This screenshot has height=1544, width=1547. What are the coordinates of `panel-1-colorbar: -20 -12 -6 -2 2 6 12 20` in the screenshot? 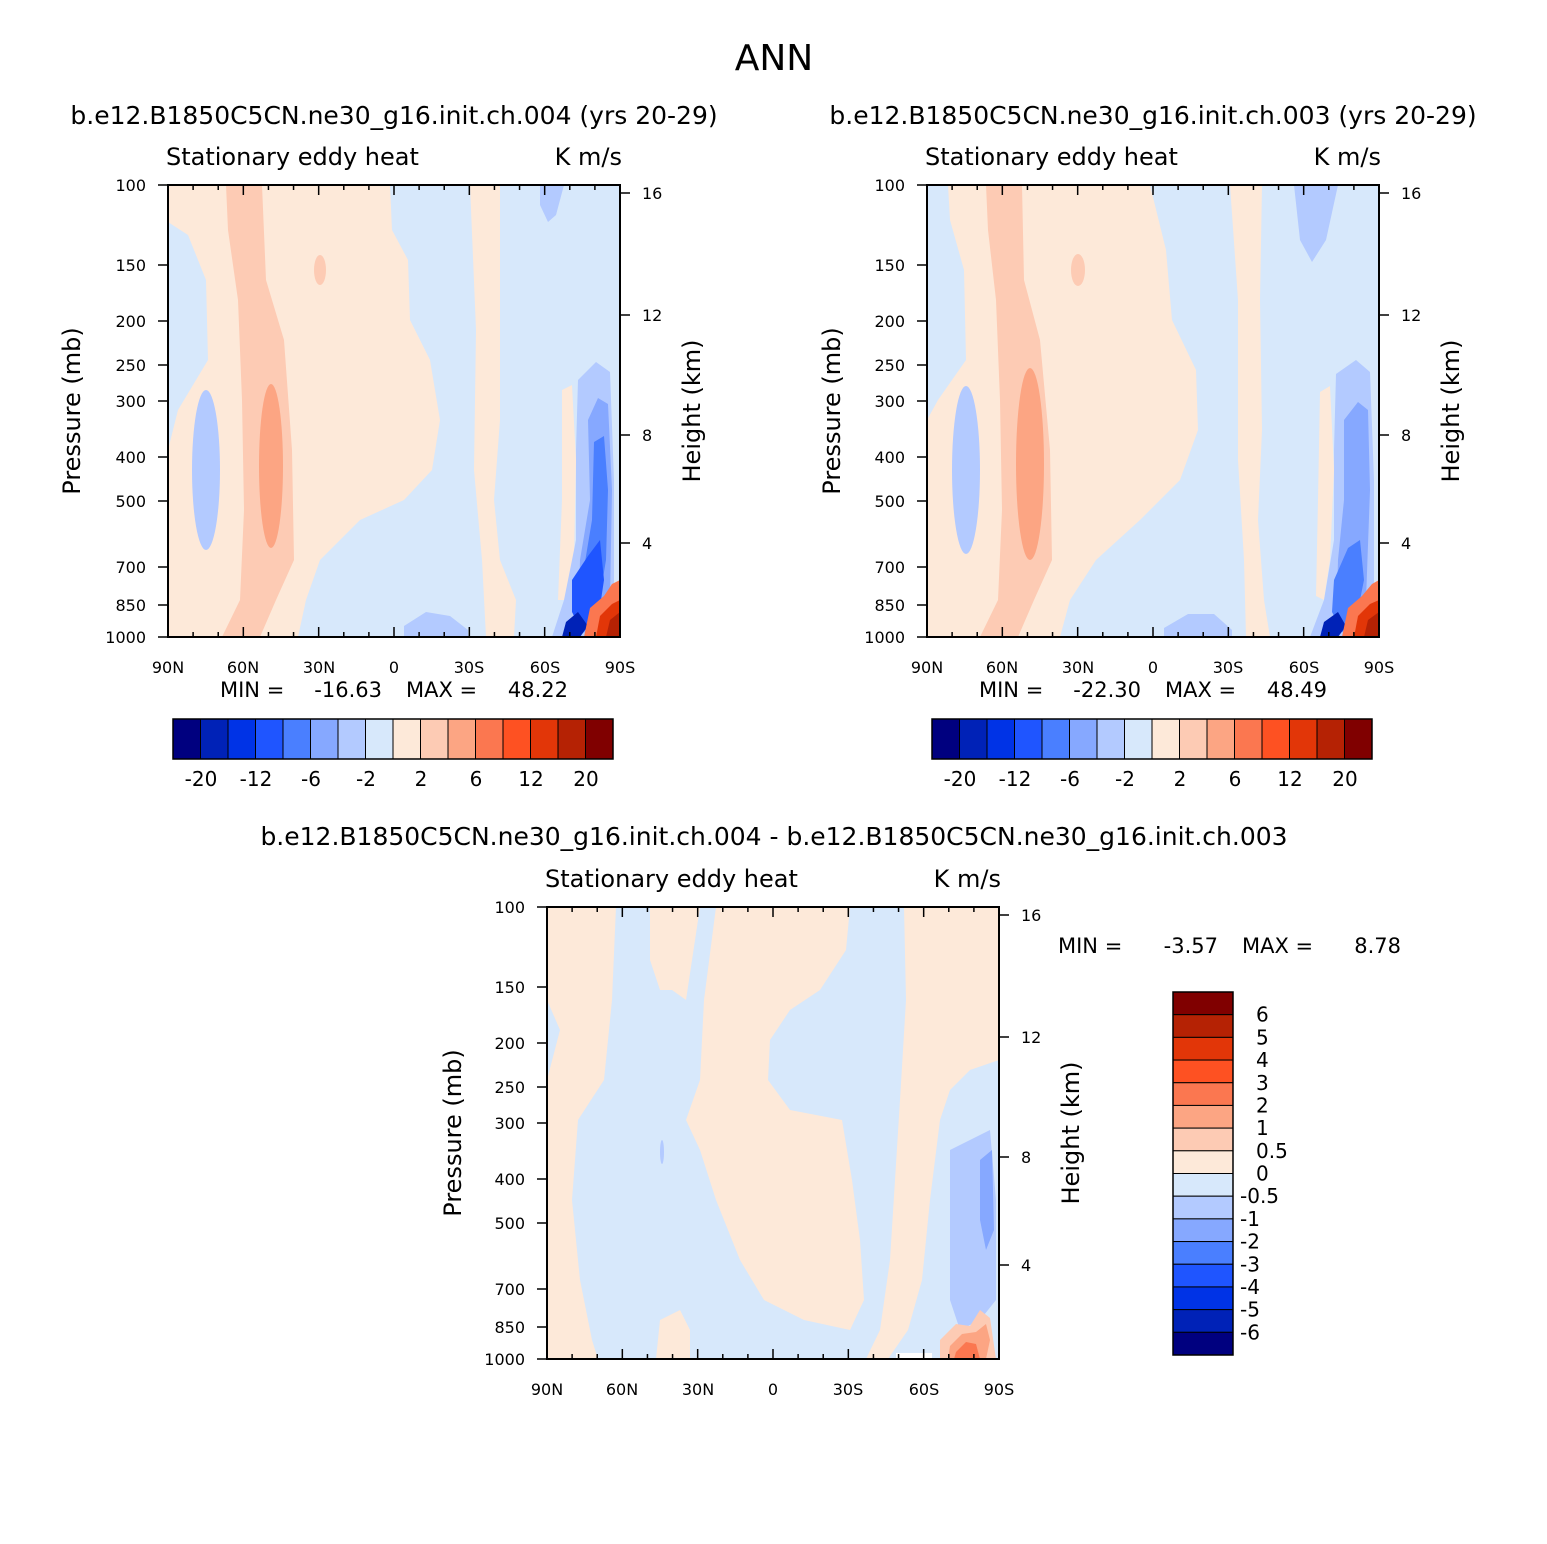 It's located at (393, 754).